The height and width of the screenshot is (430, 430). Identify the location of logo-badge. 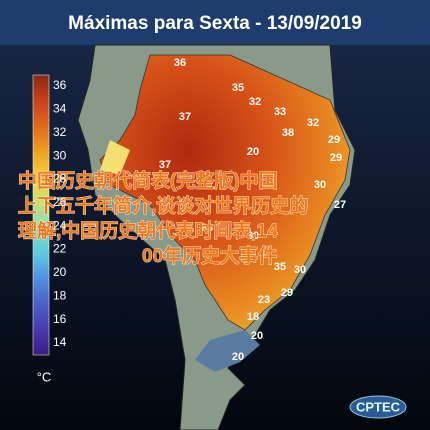
(378, 407).